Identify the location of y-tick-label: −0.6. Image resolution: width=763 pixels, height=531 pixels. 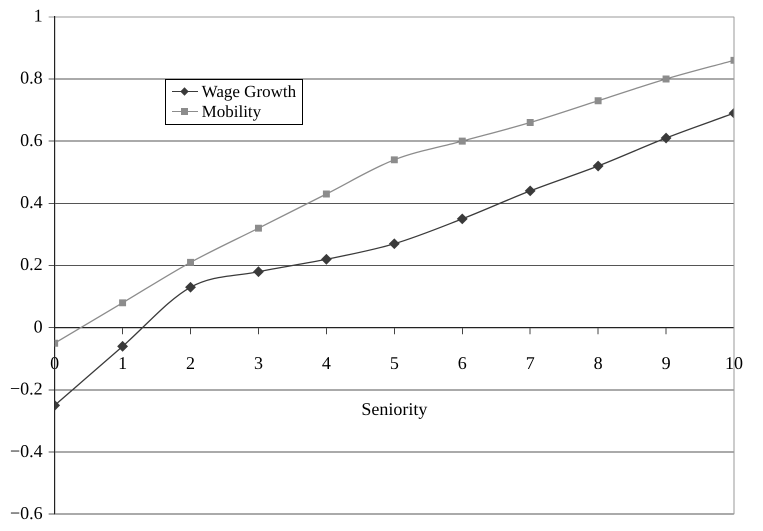
(26, 512).